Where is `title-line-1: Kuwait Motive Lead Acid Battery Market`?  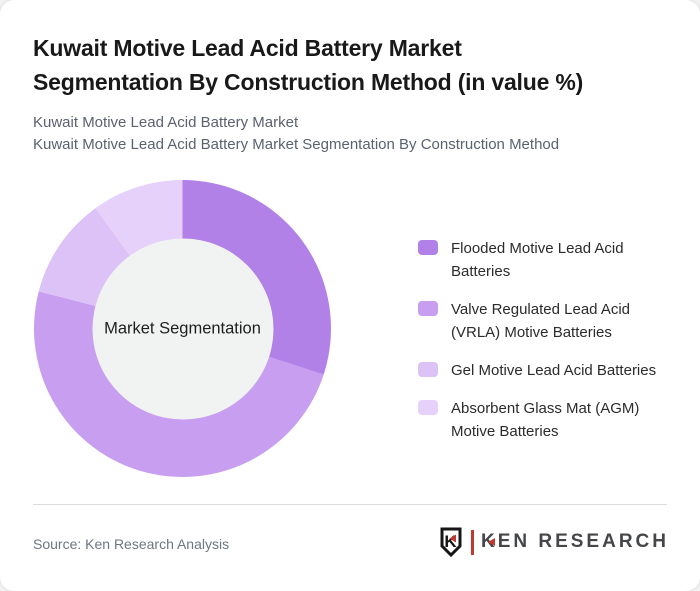
title-line-1: Kuwait Motive Lead Acid Battery Market is located at coordinates (247, 48).